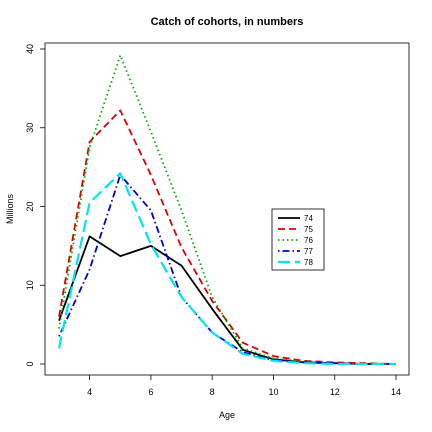 This screenshot has height=432, width=432. I want to click on legend: 74 75 76 77 78, so click(298, 239).